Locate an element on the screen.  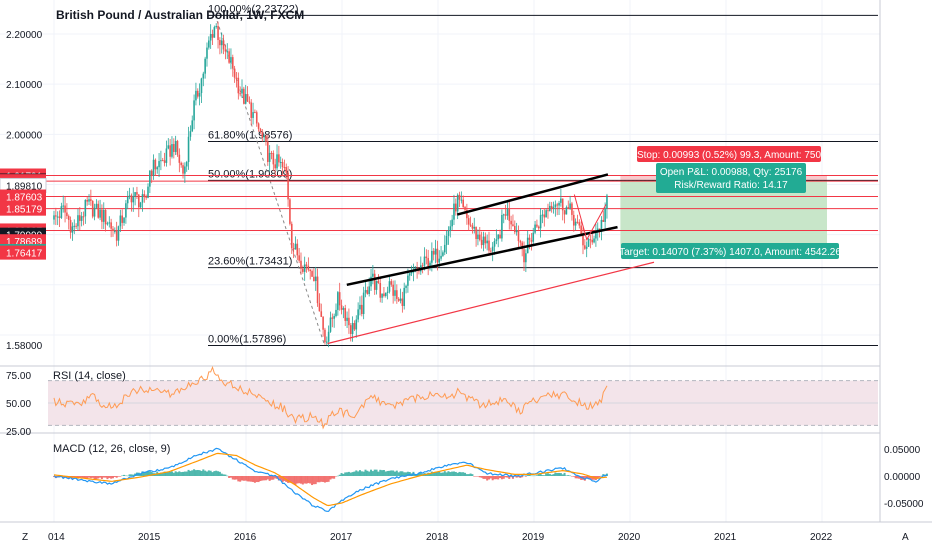
macd-axis: 0.05000 0.00000 -0.05000 is located at coordinates (904, 477).